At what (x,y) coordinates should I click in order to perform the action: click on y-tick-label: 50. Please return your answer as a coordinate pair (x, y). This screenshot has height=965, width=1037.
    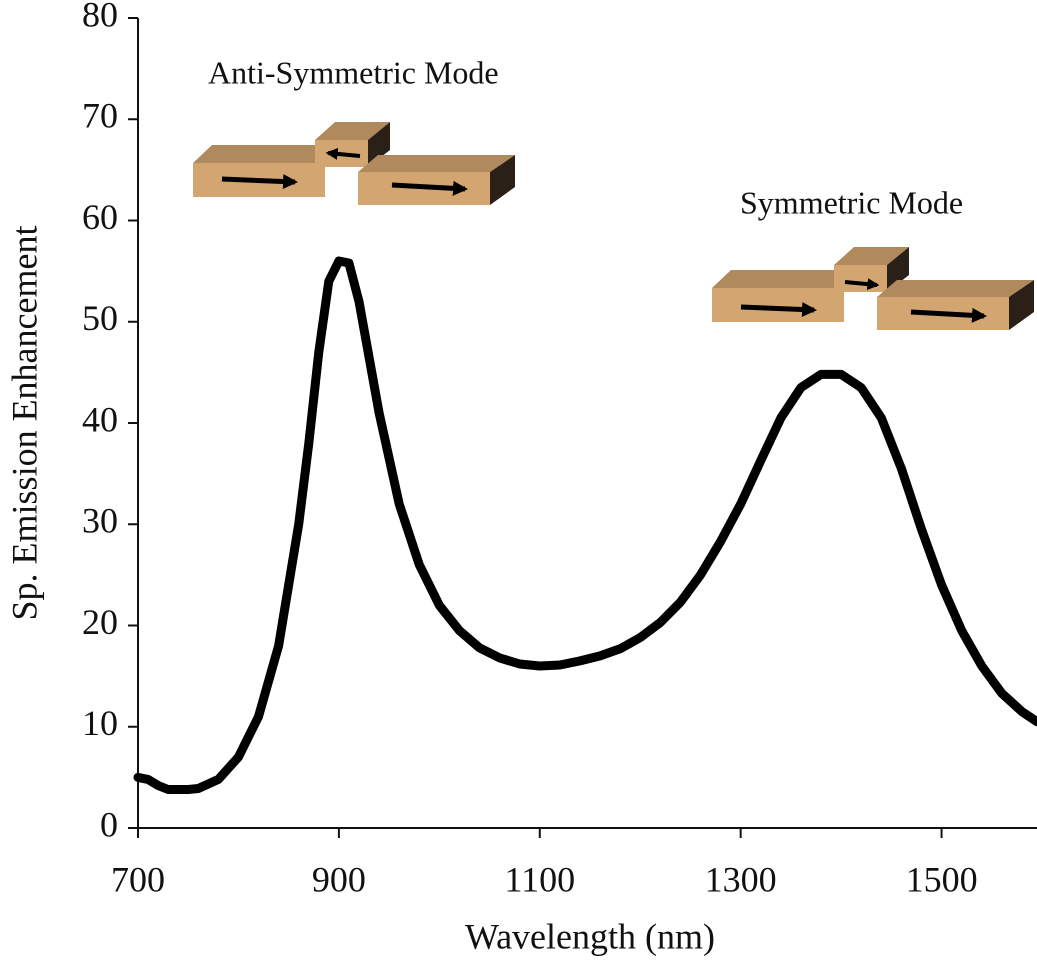
    Looking at the image, I should click on (100, 318).